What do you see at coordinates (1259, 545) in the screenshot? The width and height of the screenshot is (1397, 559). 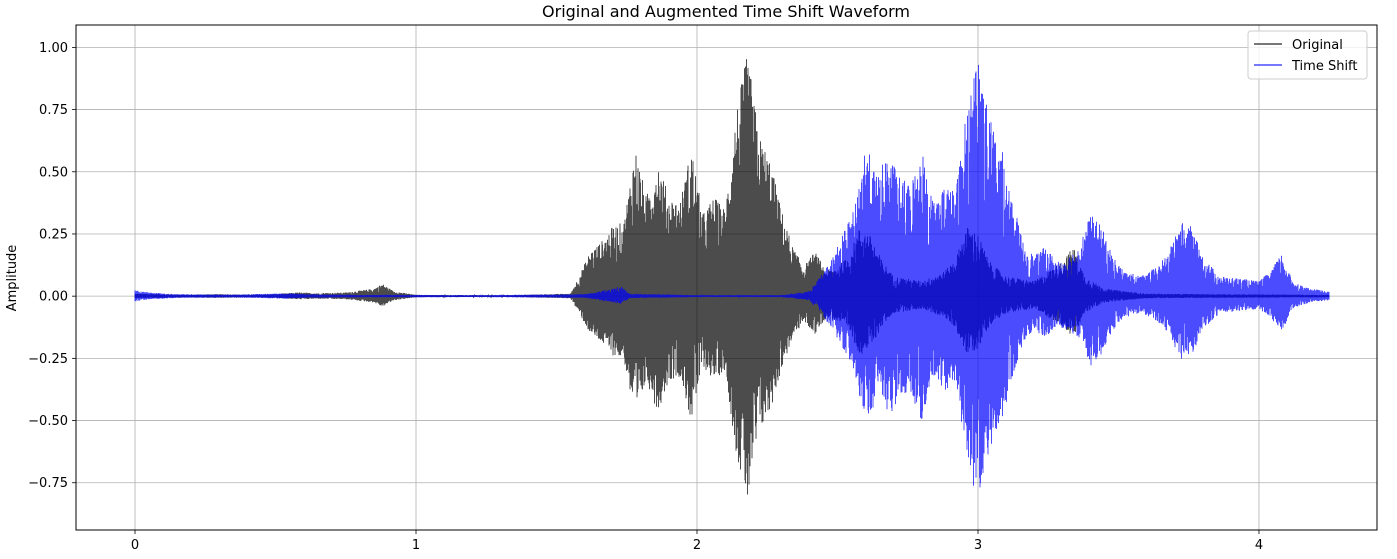 I see `x-tick-label: 4` at bounding box center [1259, 545].